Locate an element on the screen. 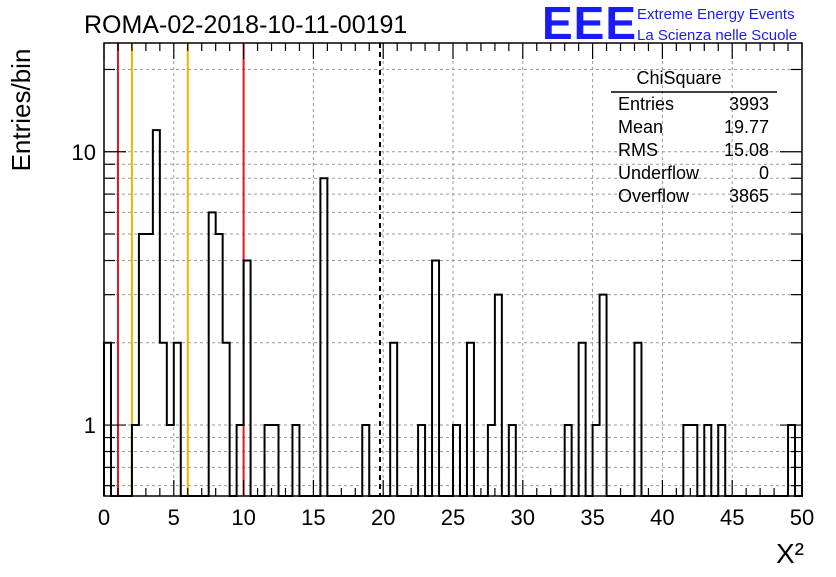 The height and width of the screenshot is (577, 836). stats-label: Underflow is located at coordinates (659, 173).